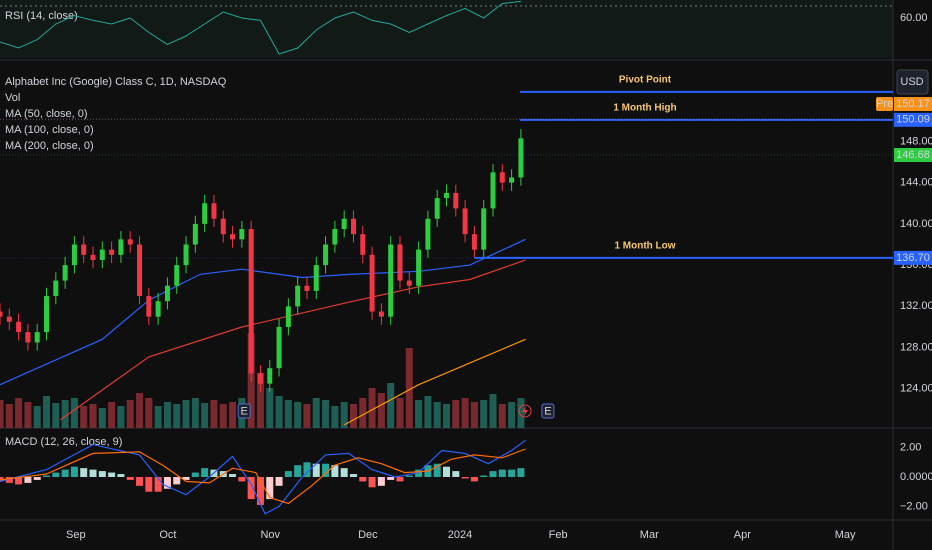 This screenshot has width=932, height=550. I want to click on currency: USD, so click(911, 82).